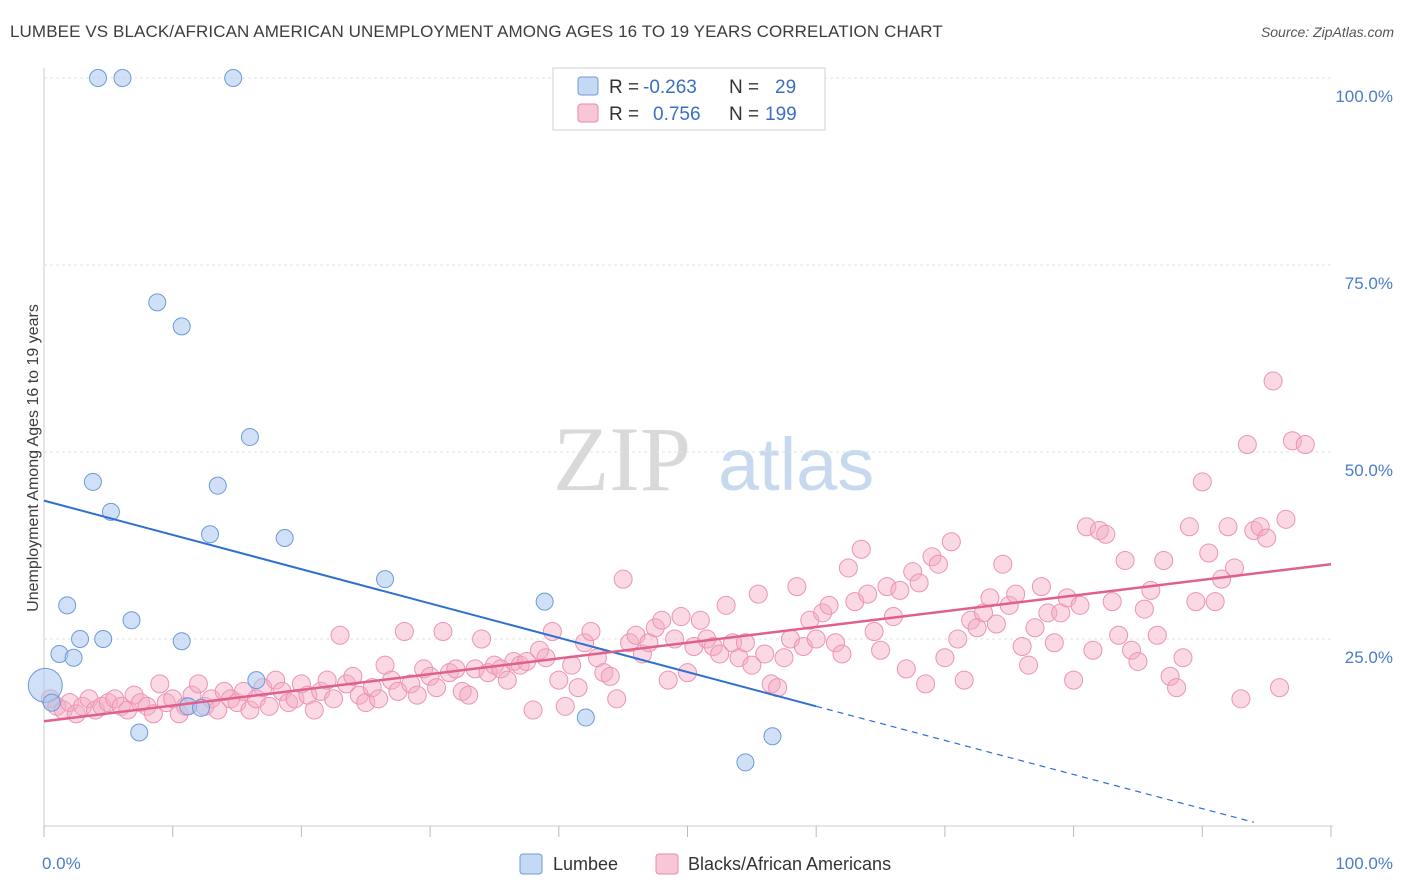 The height and width of the screenshot is (892, 1406). What do you see at coordinates (789, 864) in the screenshot?
I see `legend-label-black: Blacks/African Americans` at bounding box center [789, 864].